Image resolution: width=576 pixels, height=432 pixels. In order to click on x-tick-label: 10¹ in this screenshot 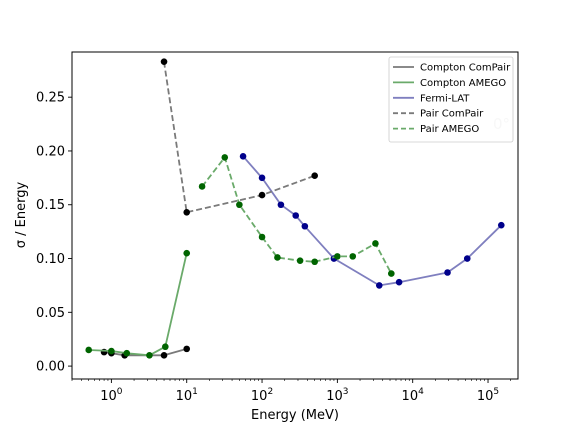, I will do `click(187, 395)`.